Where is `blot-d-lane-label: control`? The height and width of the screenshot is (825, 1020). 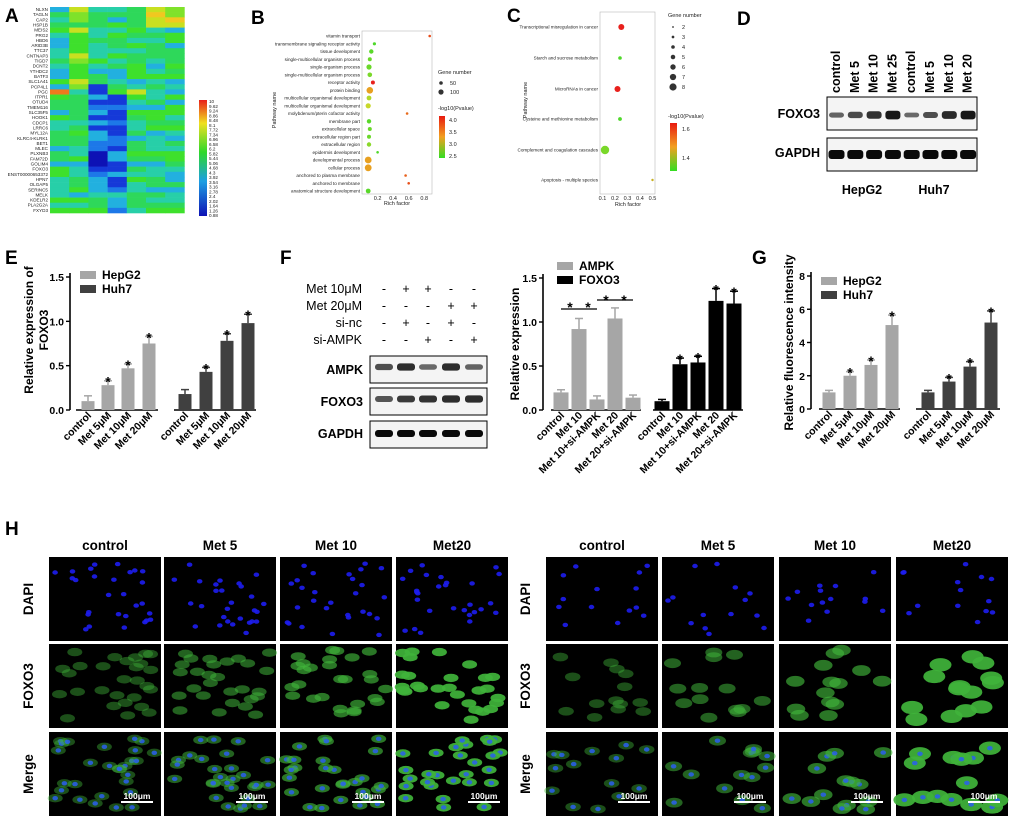
blot-d-lane-label: control is located at coordinates (911, 72).